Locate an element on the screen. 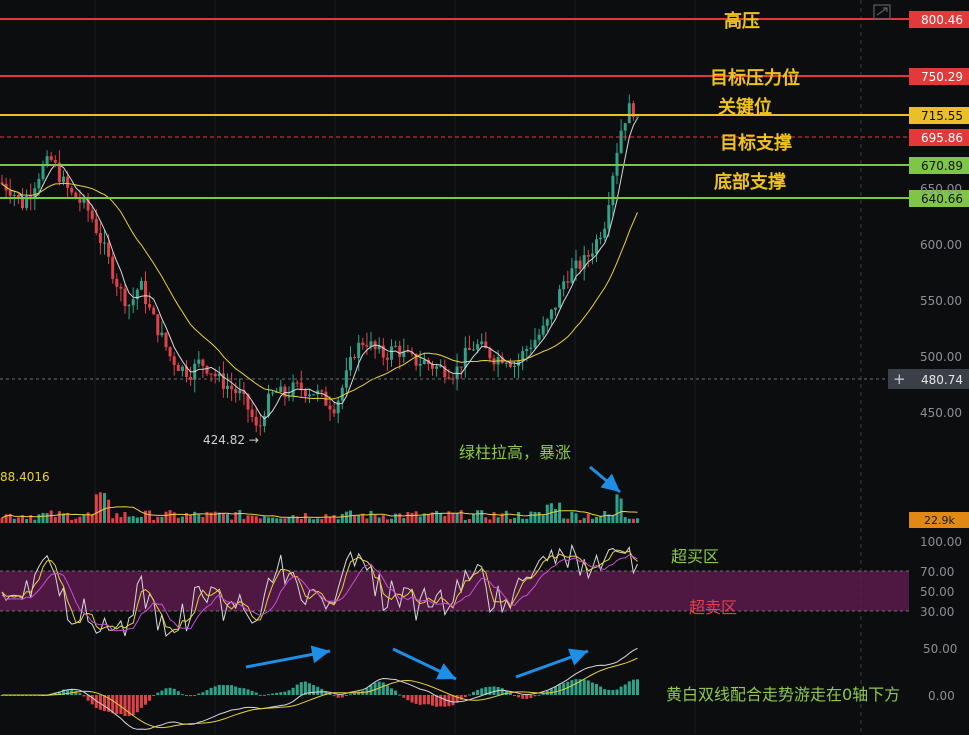 The image size is (969, 735). overbought-label: 超买区 is located at coordinates (695, 556).